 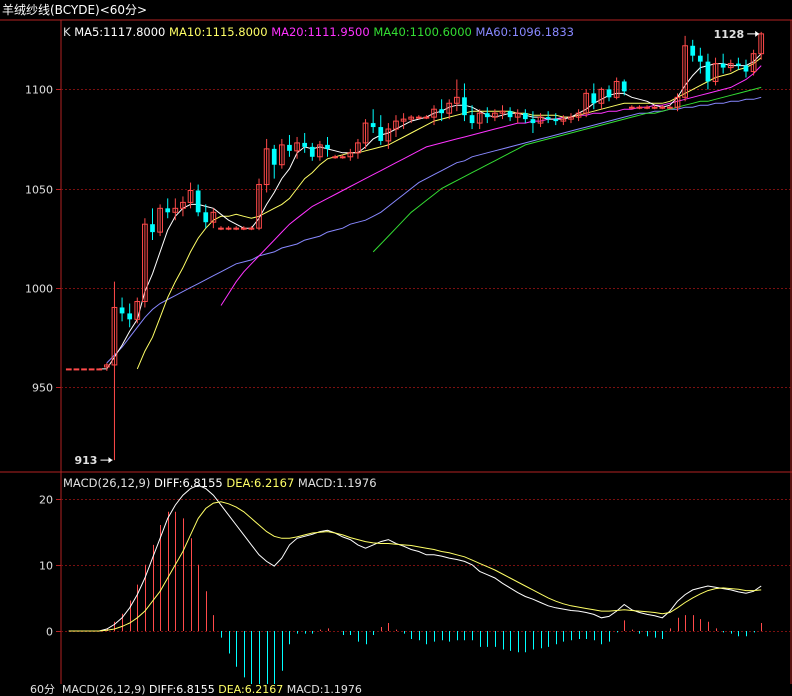 What do you see at coordinates (46, 566) in the screenshot?
I see `macd-tick-label: 10` at bounding box center [46, 566].